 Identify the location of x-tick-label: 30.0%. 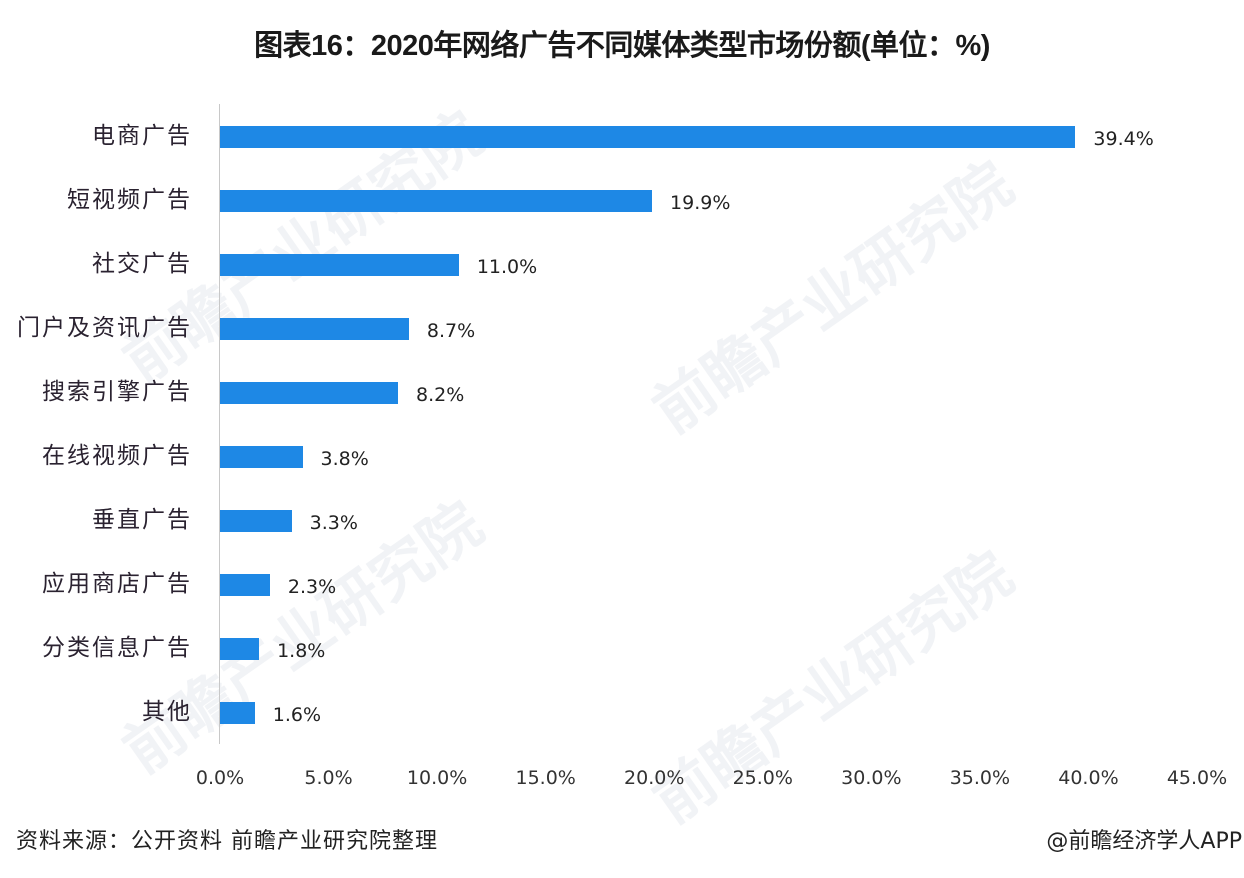
(871, 778).